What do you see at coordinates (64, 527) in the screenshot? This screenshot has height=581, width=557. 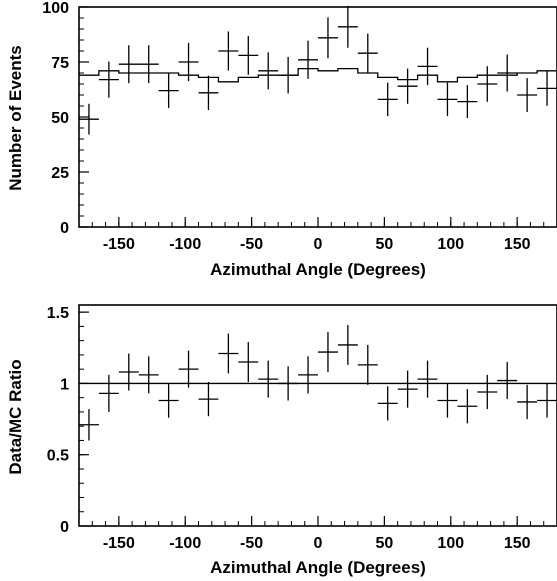 I see `ratio-y-tick-label: 0` at bounding box center [64, 527].